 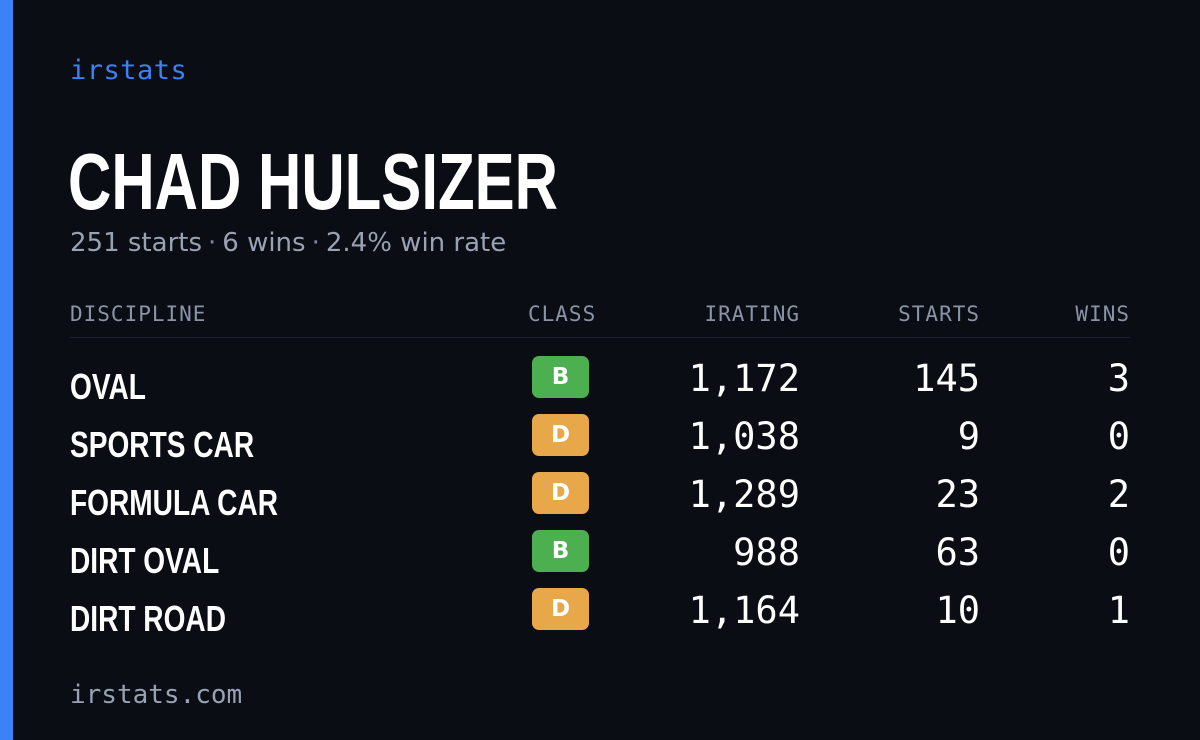 What do you see at coordinates (416, 243) in the screenshot?
I see `win-rate-summary: 2.4% win rate` at bounding box center [416, 243].